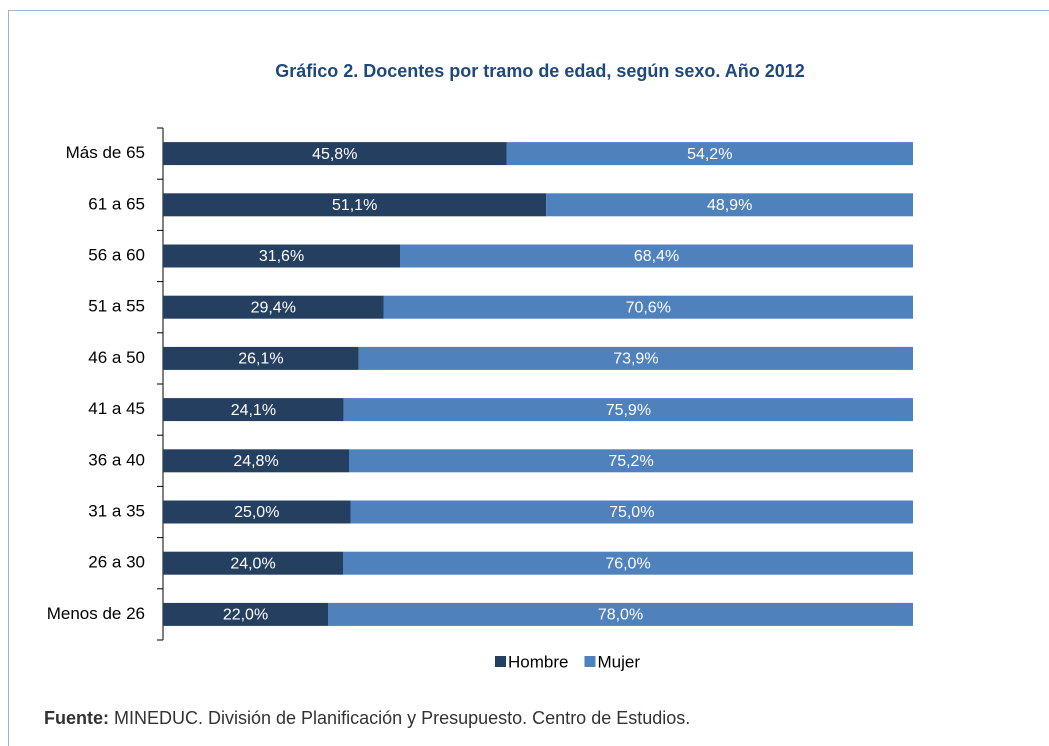 This screenshot has height=746, width=1049. I want to click on data-label: 75,9%, so click(628, 410).